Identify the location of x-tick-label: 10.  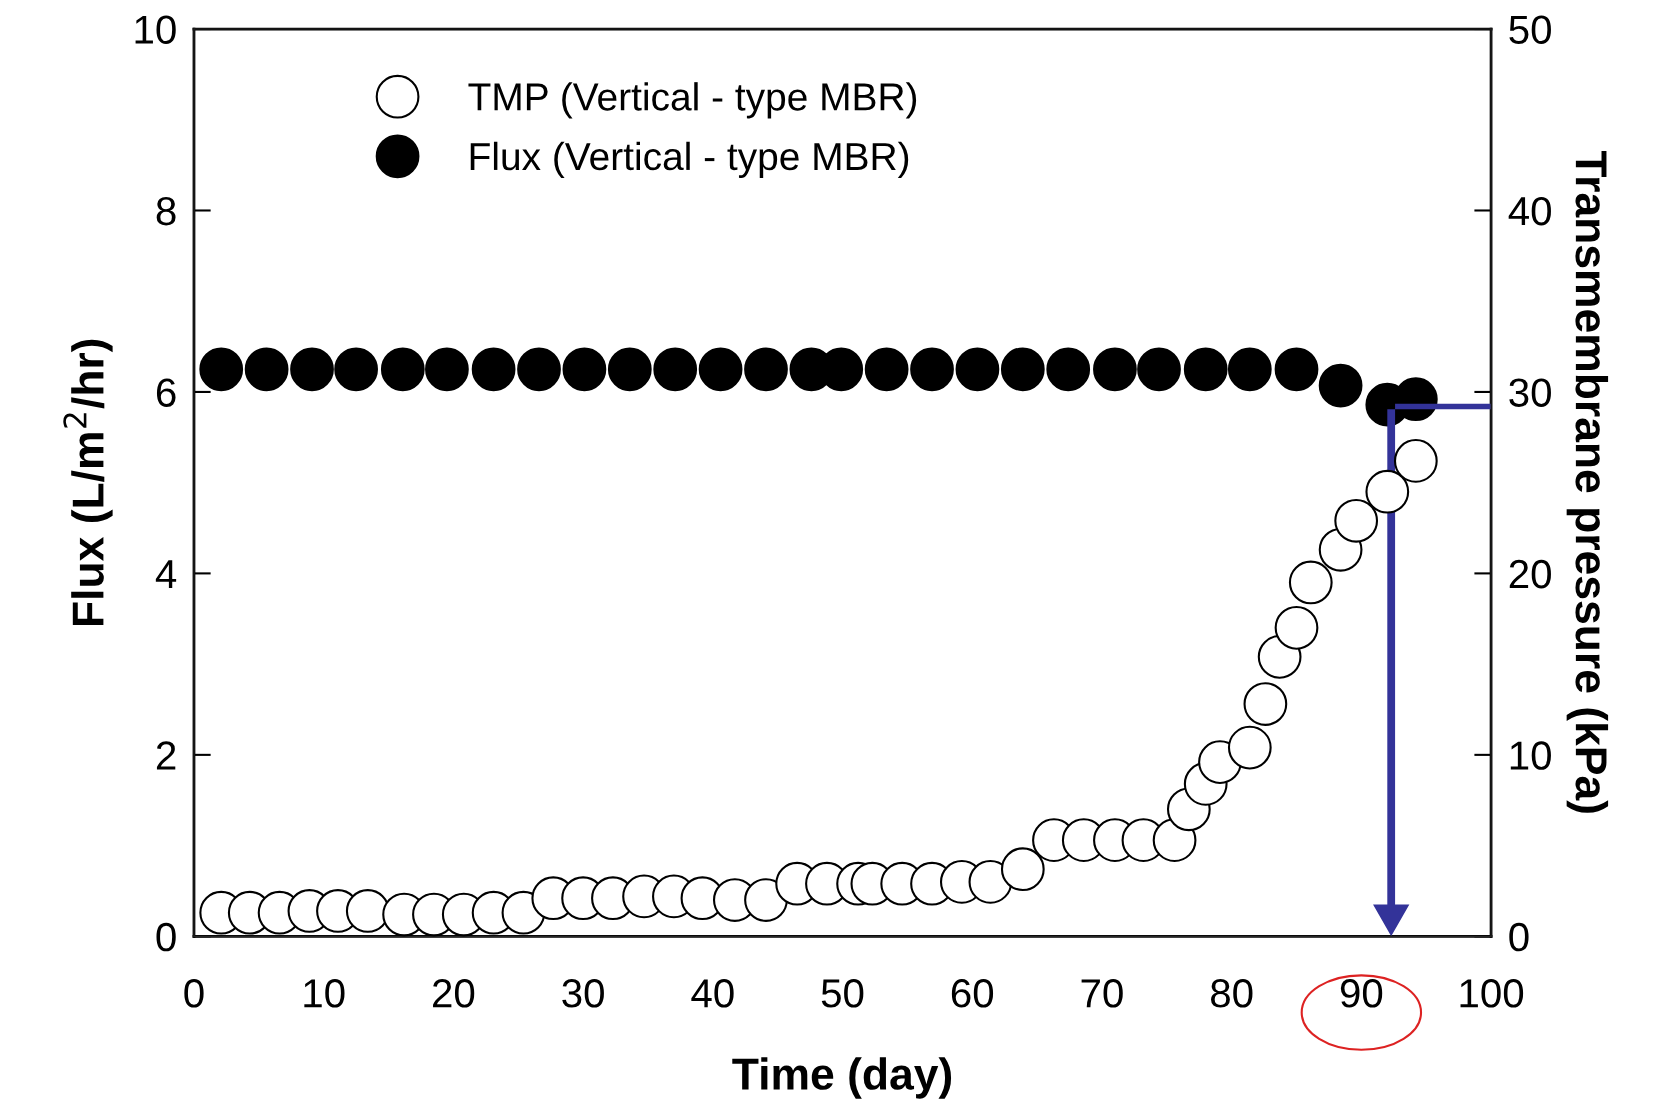
(324, 993).